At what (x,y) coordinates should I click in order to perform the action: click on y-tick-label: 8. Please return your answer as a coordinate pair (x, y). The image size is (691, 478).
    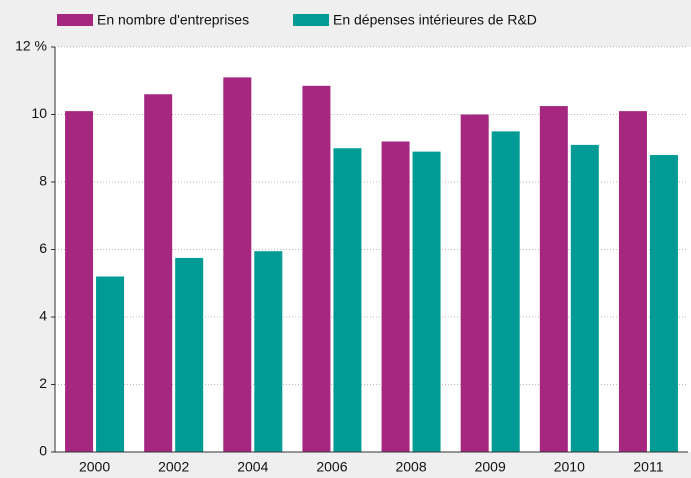
    Looking at the image, I should click on (43, 181).